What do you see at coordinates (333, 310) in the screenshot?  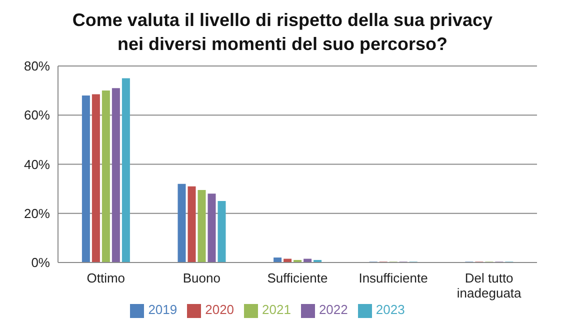 I see `legend-label: 2022` at bounding box center [333, 310].